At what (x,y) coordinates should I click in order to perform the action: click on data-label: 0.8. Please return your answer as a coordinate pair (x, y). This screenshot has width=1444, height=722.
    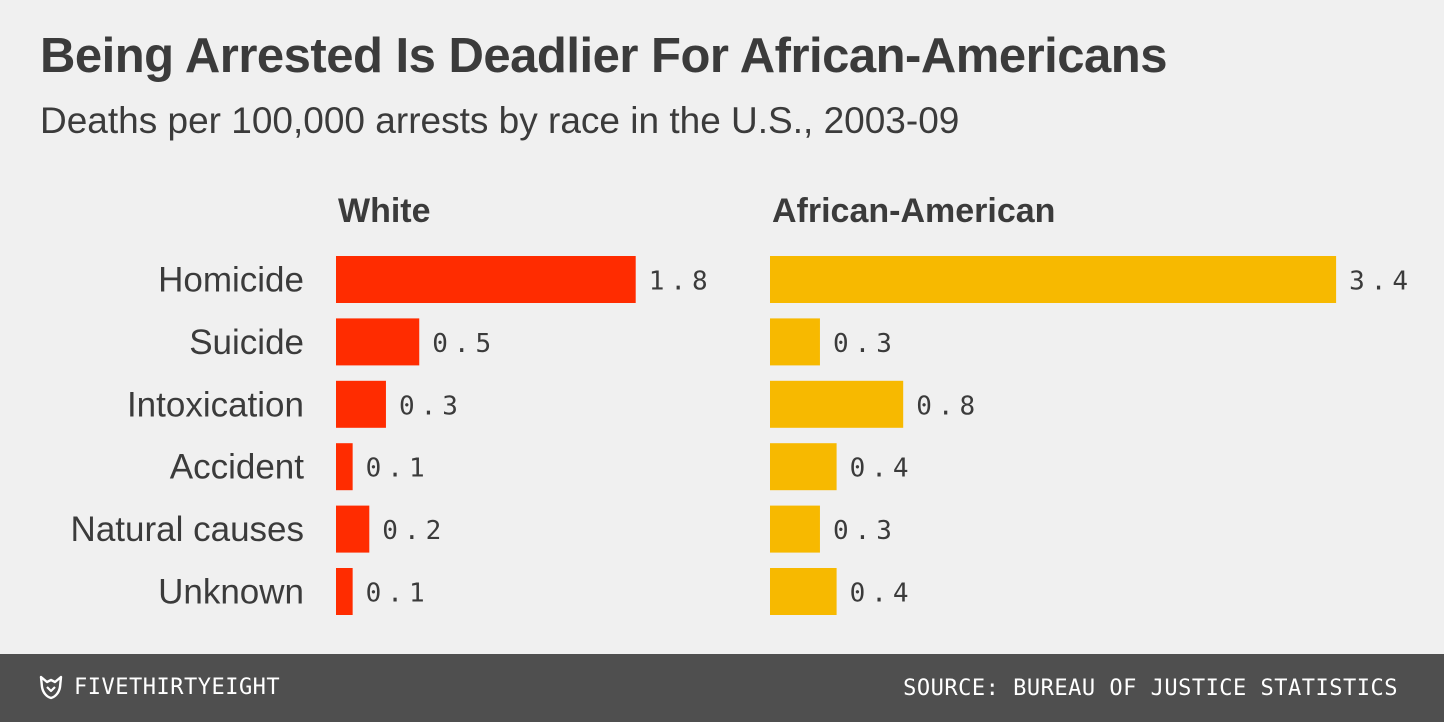
    Looking at the image, I should click on (948, 406).